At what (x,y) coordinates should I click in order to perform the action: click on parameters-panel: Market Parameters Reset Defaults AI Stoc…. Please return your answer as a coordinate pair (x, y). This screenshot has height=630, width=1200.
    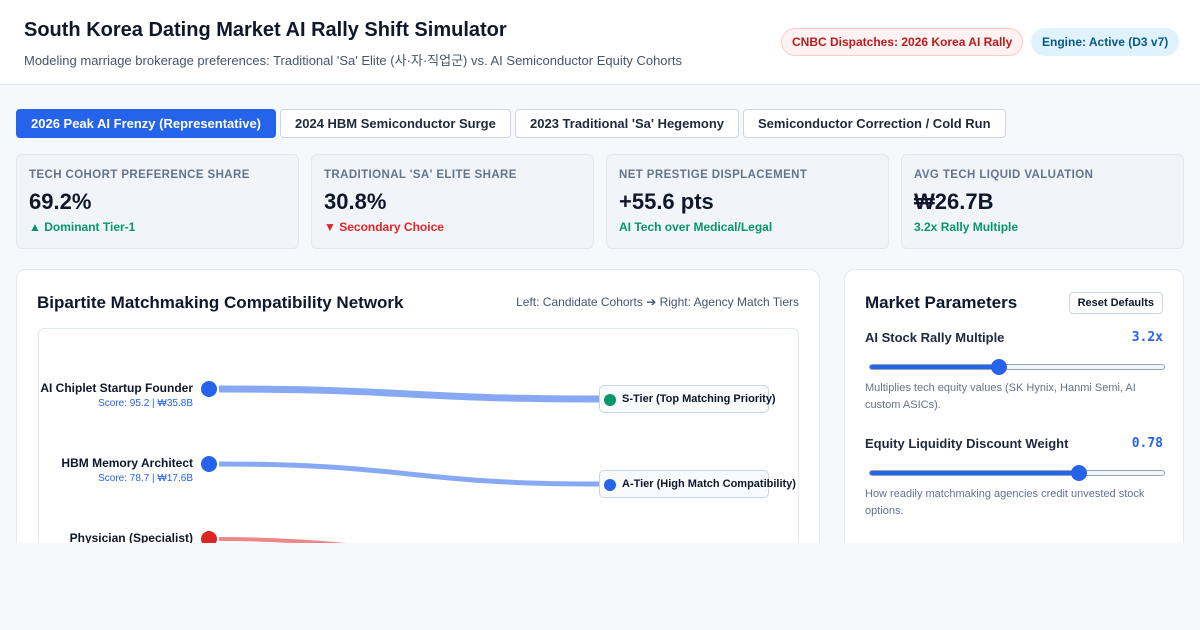
    Looking at the image, I should click on (1014, 419).